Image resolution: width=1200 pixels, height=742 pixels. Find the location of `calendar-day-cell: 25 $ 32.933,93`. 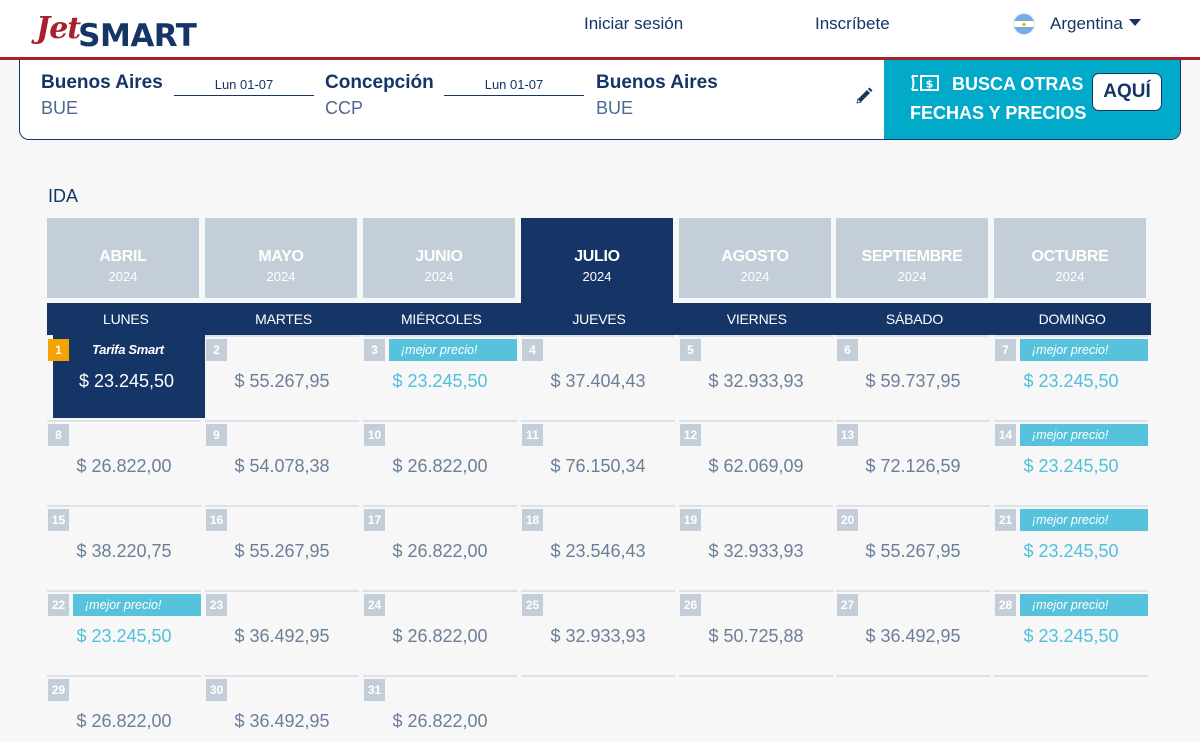

calendar-day-cell: 25 $ 32.933,93 is located at coordinates (598, 632).